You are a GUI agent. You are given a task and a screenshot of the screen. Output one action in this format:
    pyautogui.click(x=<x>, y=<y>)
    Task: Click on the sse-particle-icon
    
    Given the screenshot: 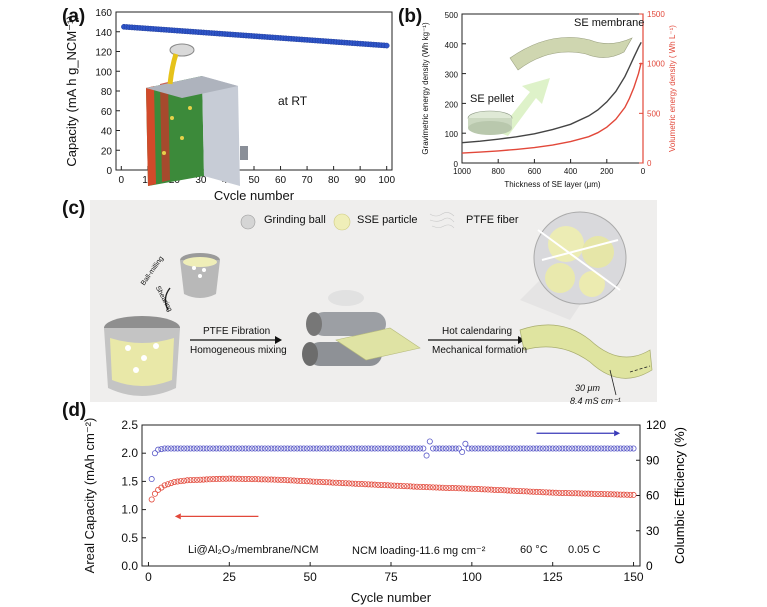 What is the action you would take?
    pyautogui.click(x=342, y=222)
    